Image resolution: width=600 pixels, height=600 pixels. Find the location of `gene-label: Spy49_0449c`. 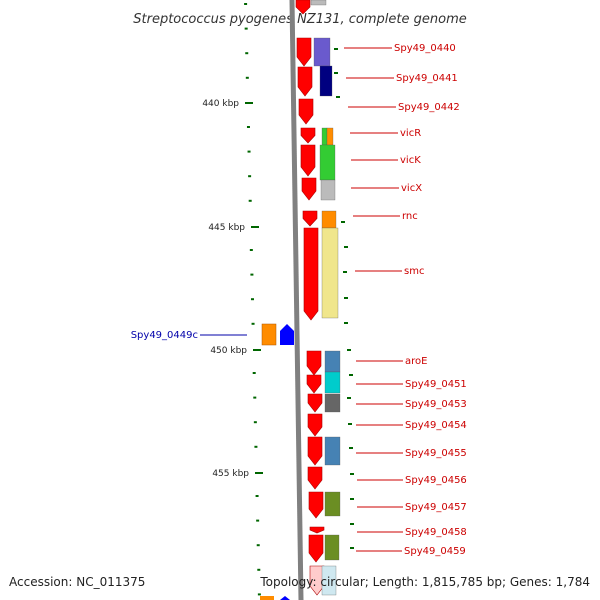

gene-label: Spy49_0449c is located at coordinates (164, 335).